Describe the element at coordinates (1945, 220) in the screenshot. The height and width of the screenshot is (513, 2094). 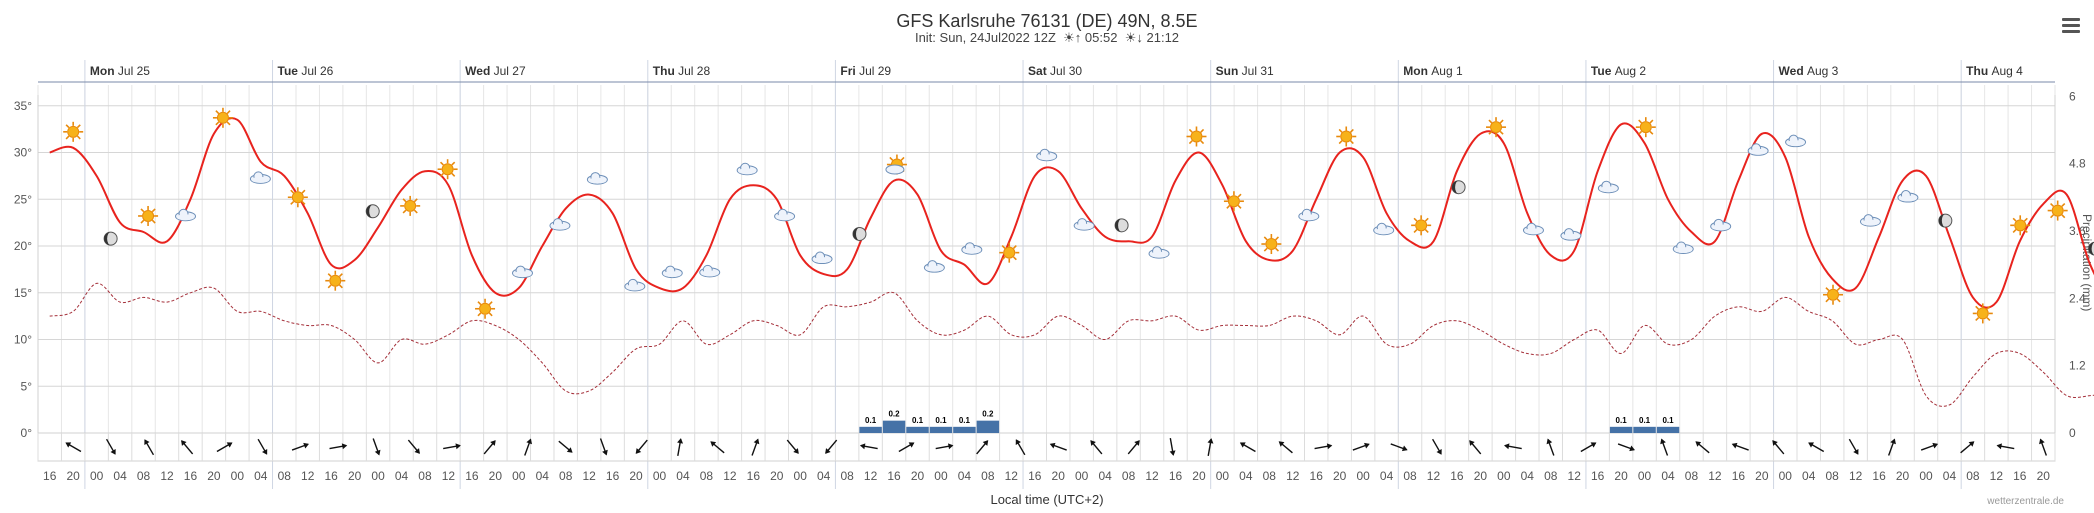
I see `weather-icon-moon` at that location.